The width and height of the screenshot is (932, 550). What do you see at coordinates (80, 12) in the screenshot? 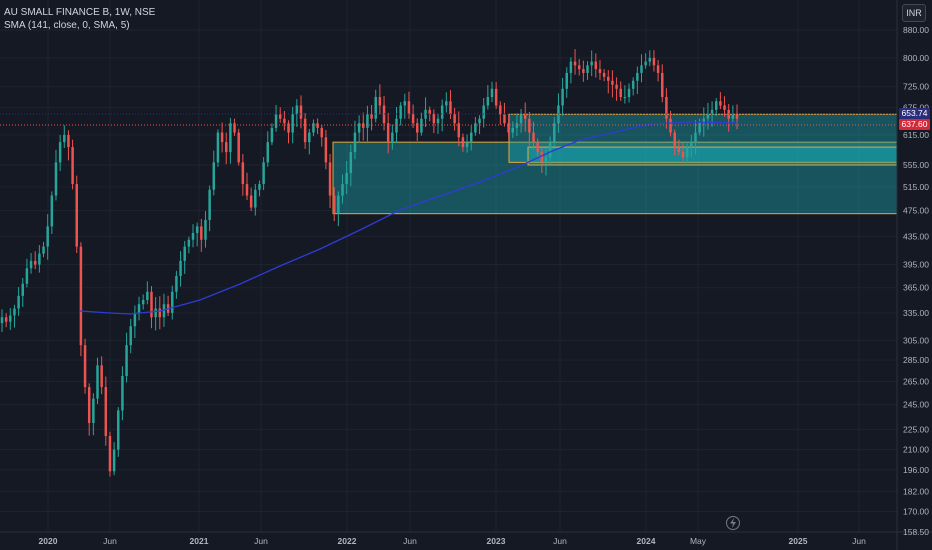
I see `symbol-title: AU SMALL FINANCE B, 1W, NSE` at bounding box center [80, 12].